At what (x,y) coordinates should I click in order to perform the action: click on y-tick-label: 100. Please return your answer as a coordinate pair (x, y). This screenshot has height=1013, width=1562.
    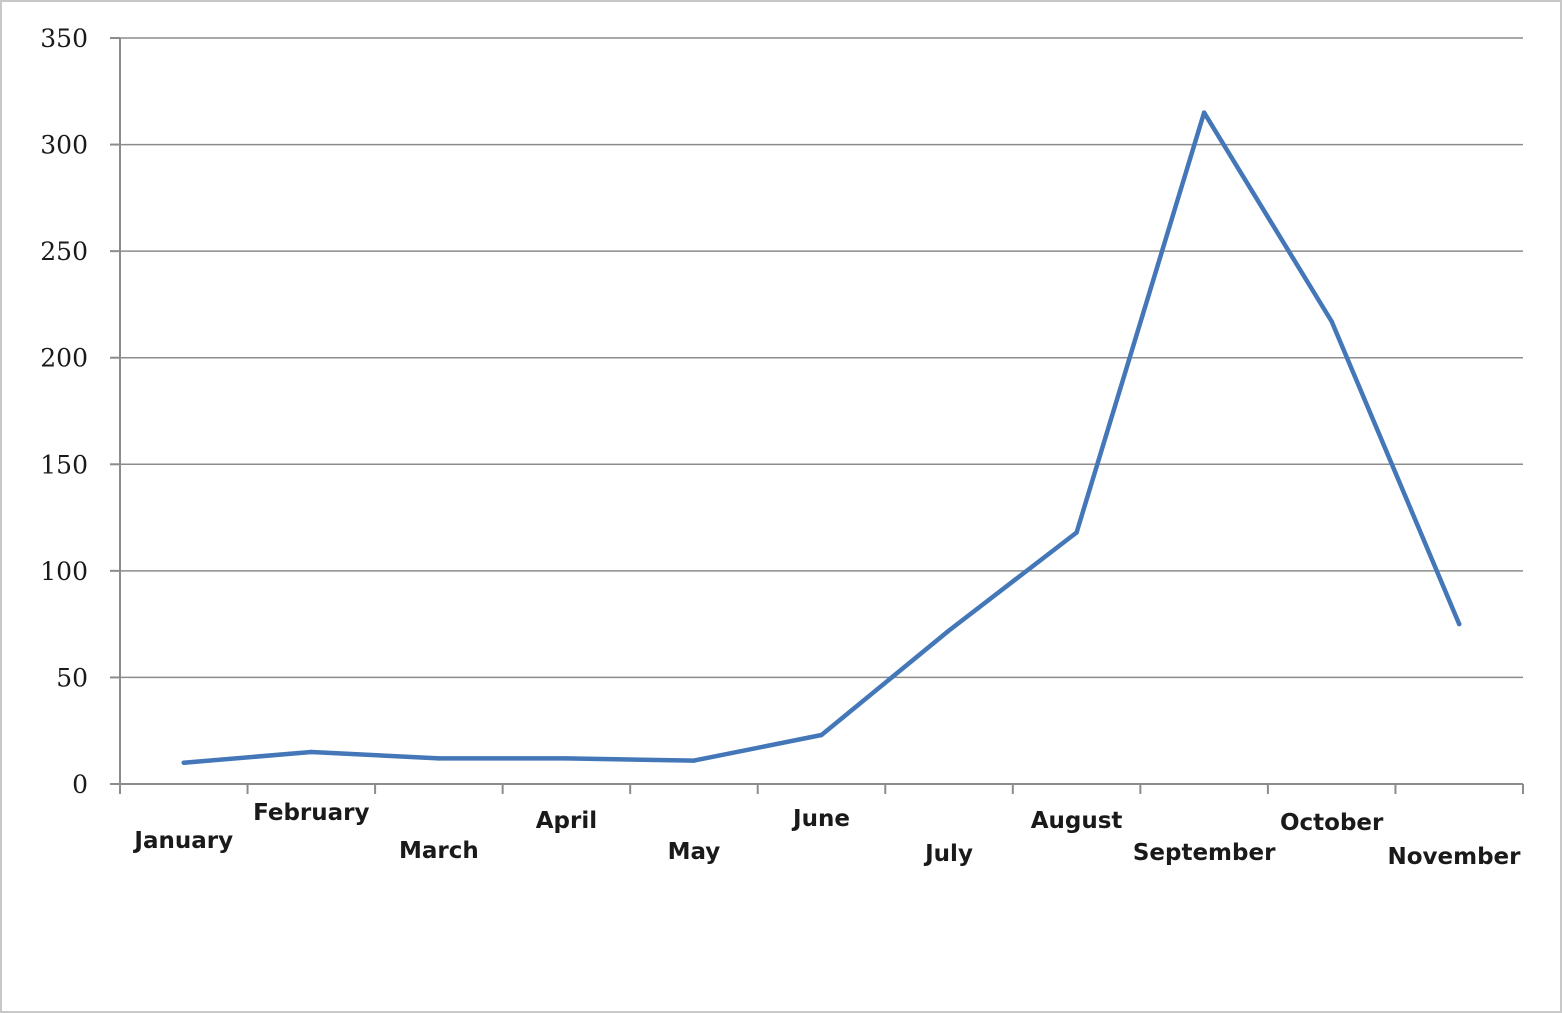
    Looking at the image, I should click on (64, 571).